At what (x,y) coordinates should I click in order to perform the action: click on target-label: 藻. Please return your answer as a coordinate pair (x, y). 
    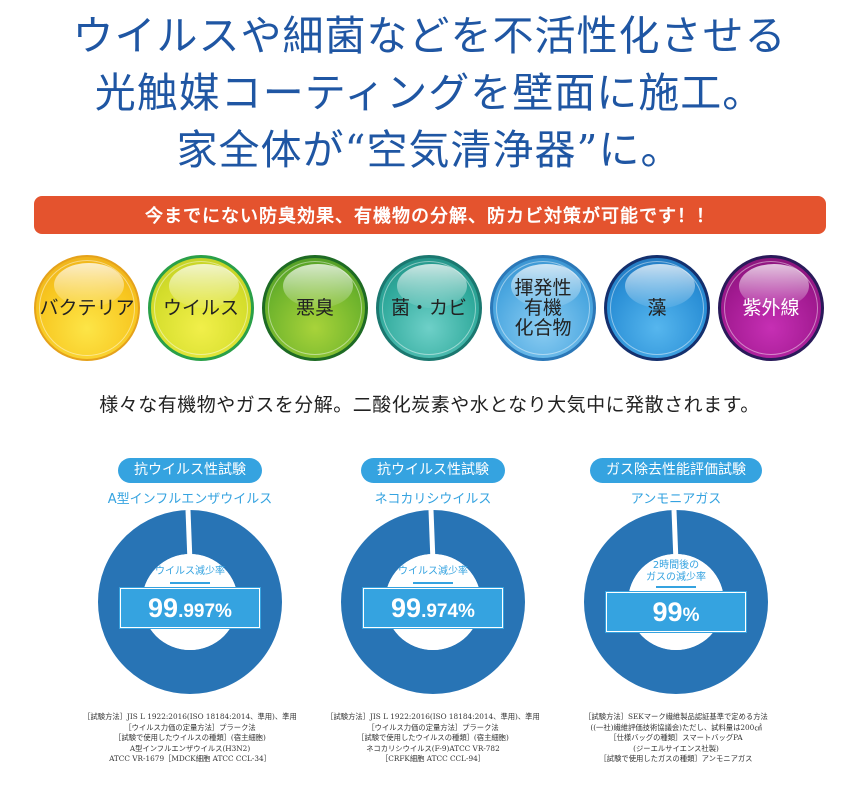
    Looking at the image, I should click on (657, 307).